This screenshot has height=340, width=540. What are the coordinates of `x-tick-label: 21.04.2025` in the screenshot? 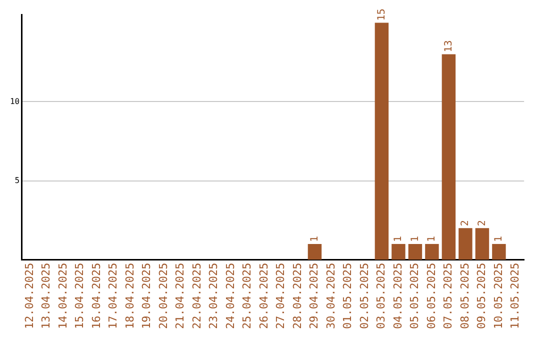 It's located at (180, 296).